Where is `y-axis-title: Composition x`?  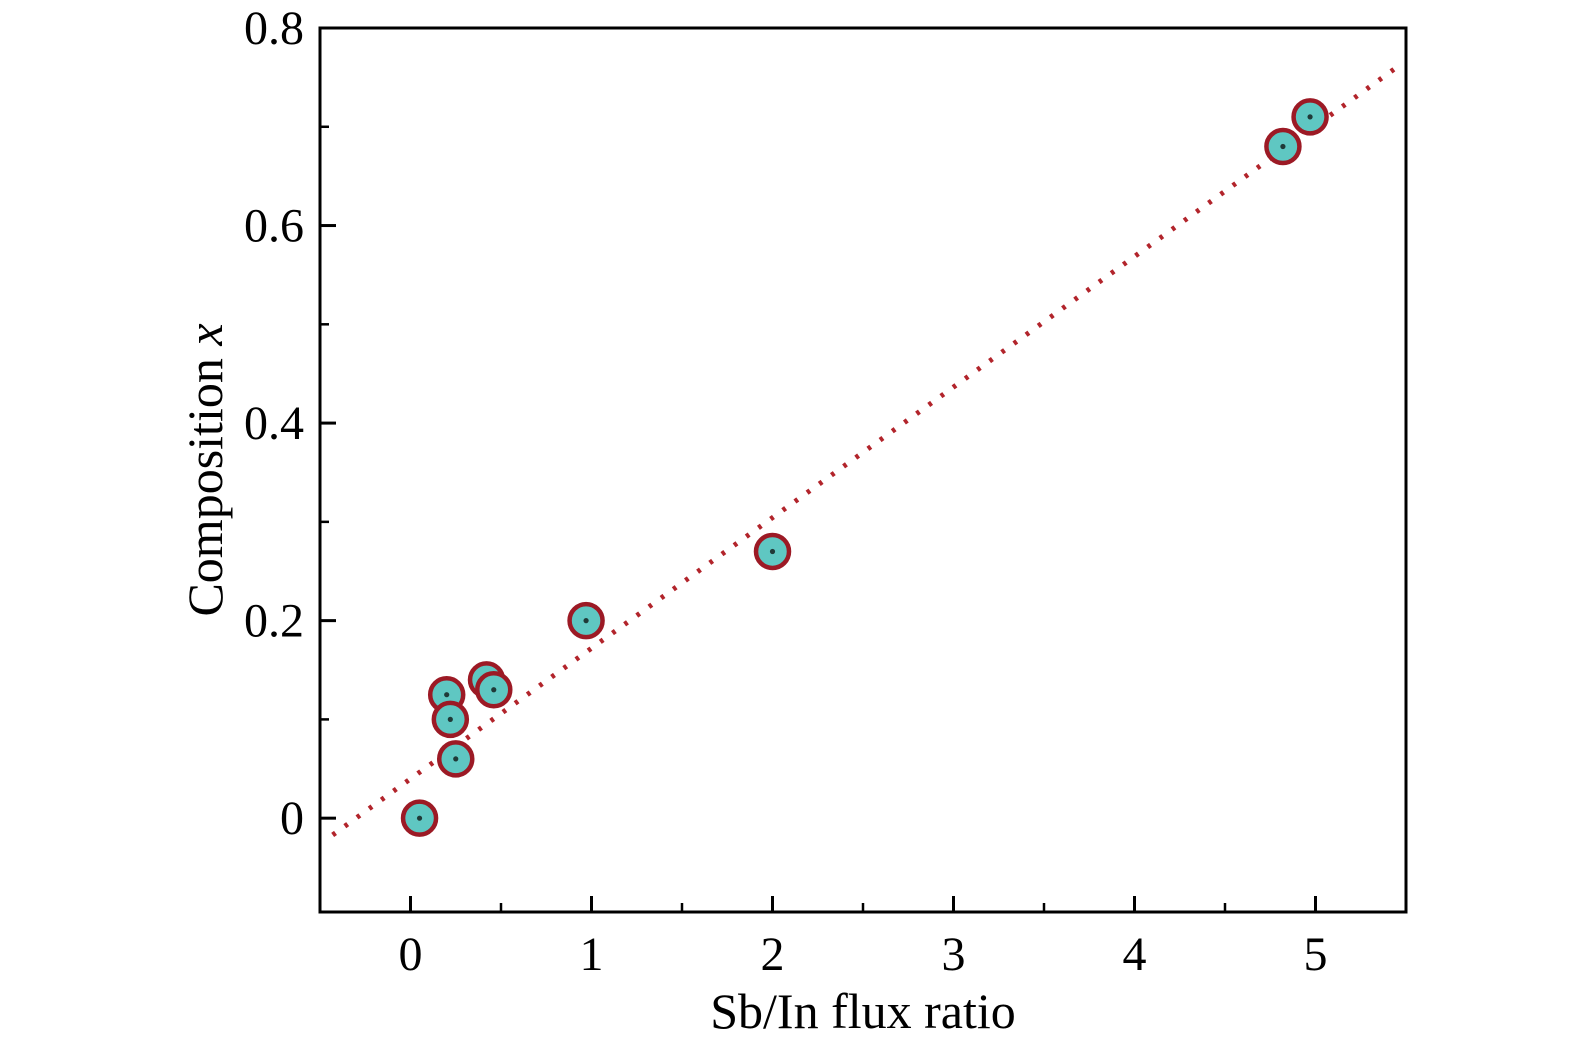
y-axis-title: Composition x is located at coordinates (205, 470).